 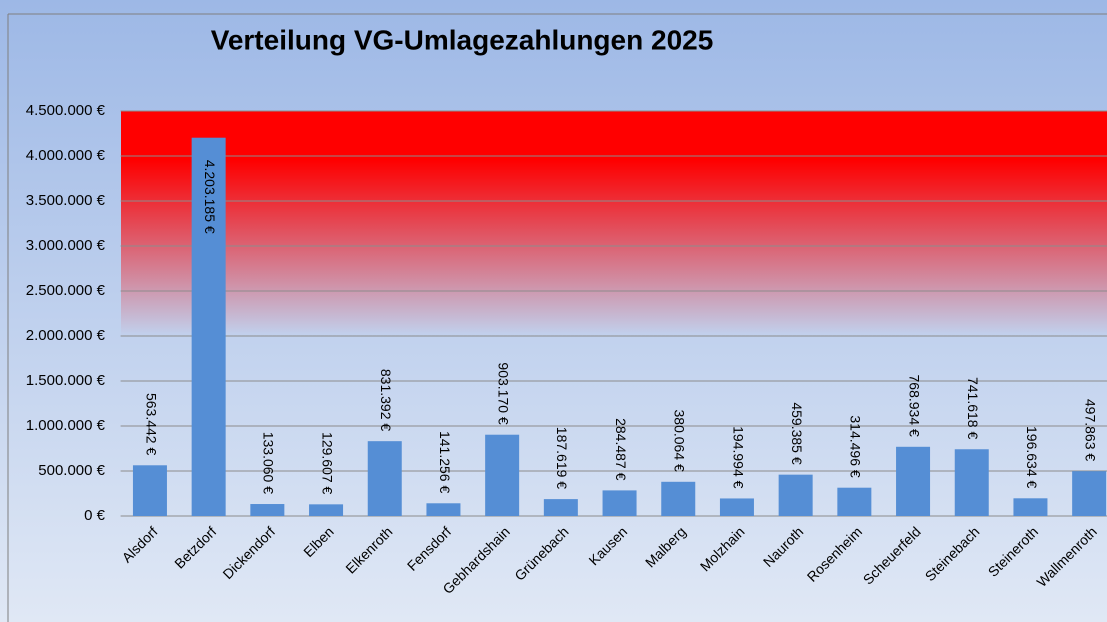 What do you see at coordinates (1032, 457) in the screenshot?
I see `data-label: 196.634 €` at bounding box center [1032, 457].